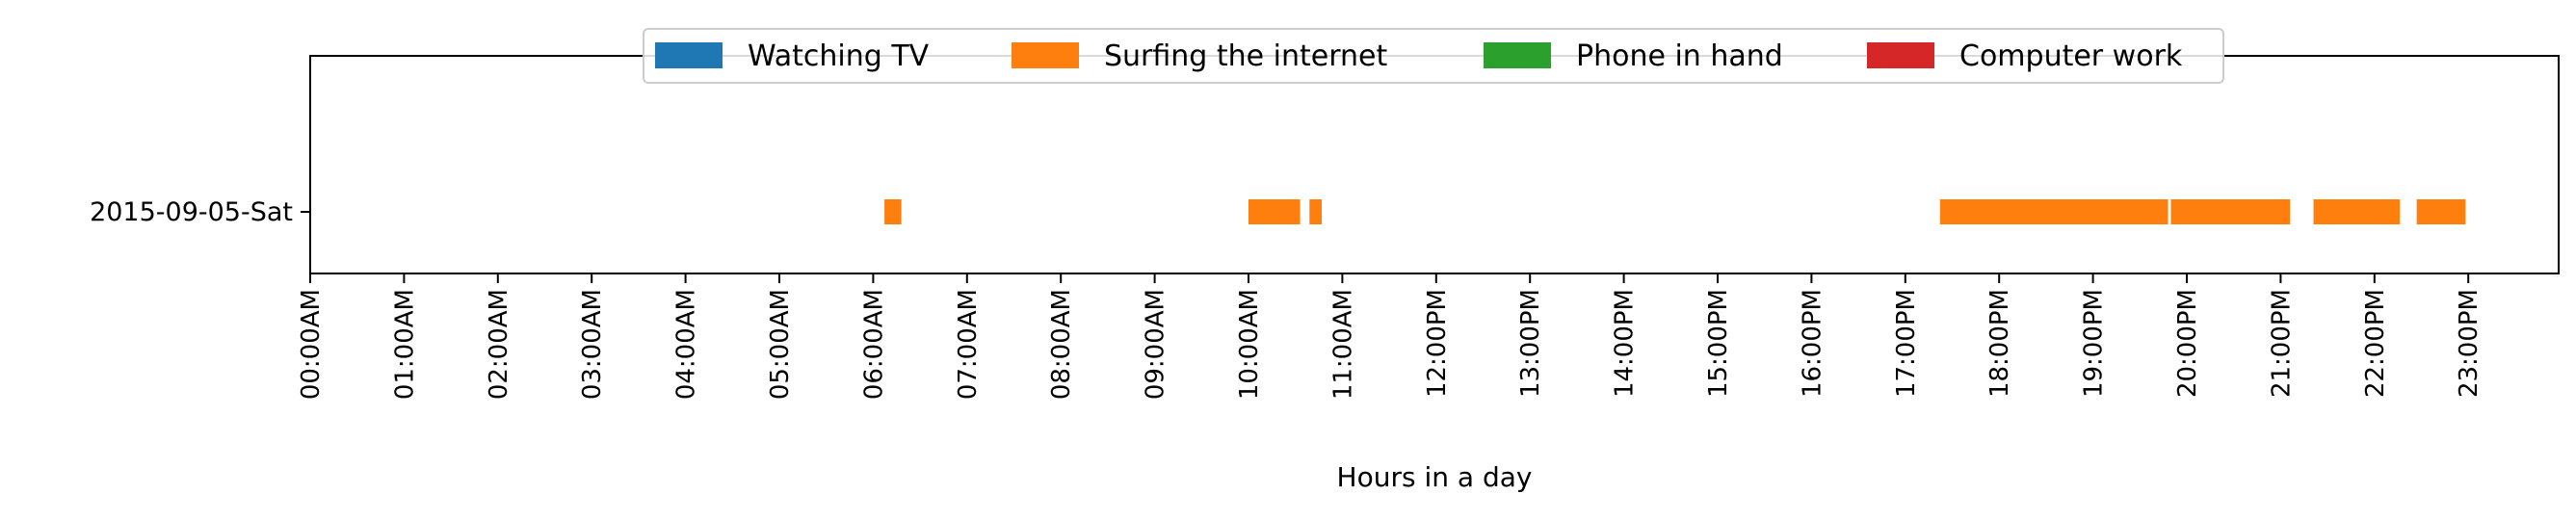  What do you see at coordinates (1719, 343) in the screenshot?
I see `x-tick-label: 15:00PM` at bounding box center [1719, 343].